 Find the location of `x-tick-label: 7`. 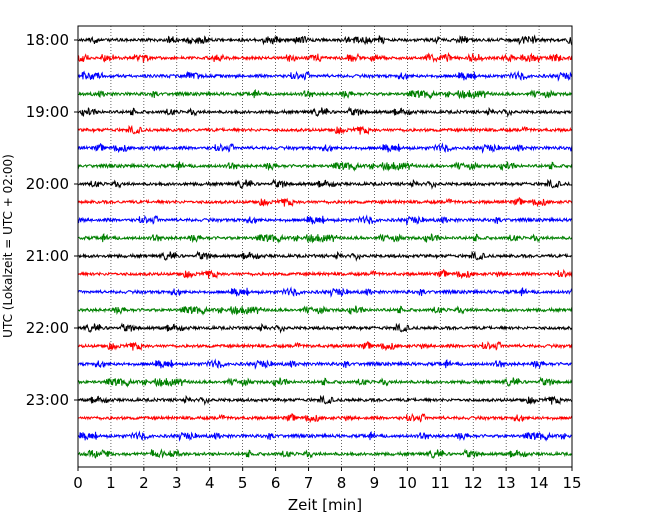

x-tick-label: 7 is located at coordinates (309, 483).